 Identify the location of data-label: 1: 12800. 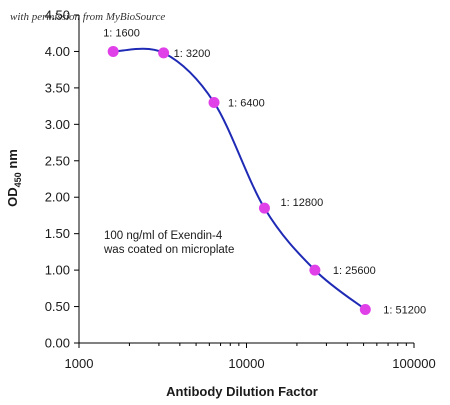
(301, 203).